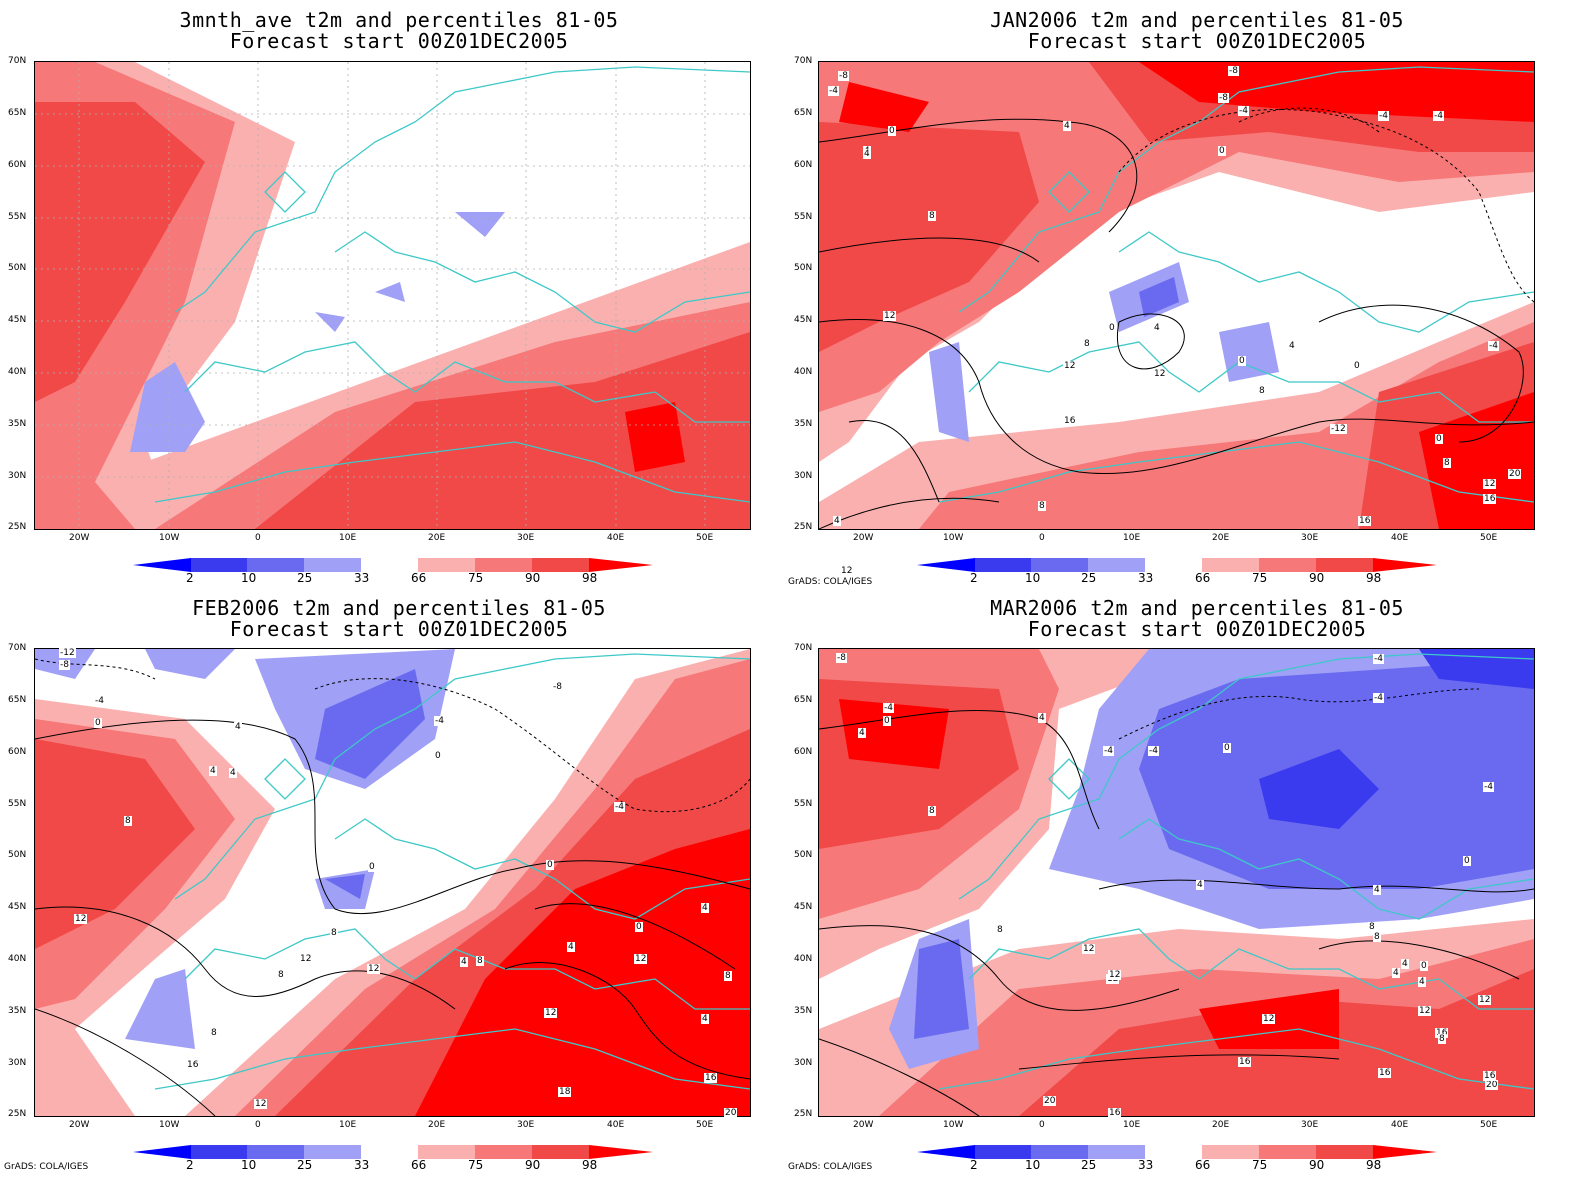  What do you see at coordinates (1197, 41) in the screenshot?
I see `panel-title-line2: Forecast start 00Z01DEC2005` at bounding box center [1197, 41].